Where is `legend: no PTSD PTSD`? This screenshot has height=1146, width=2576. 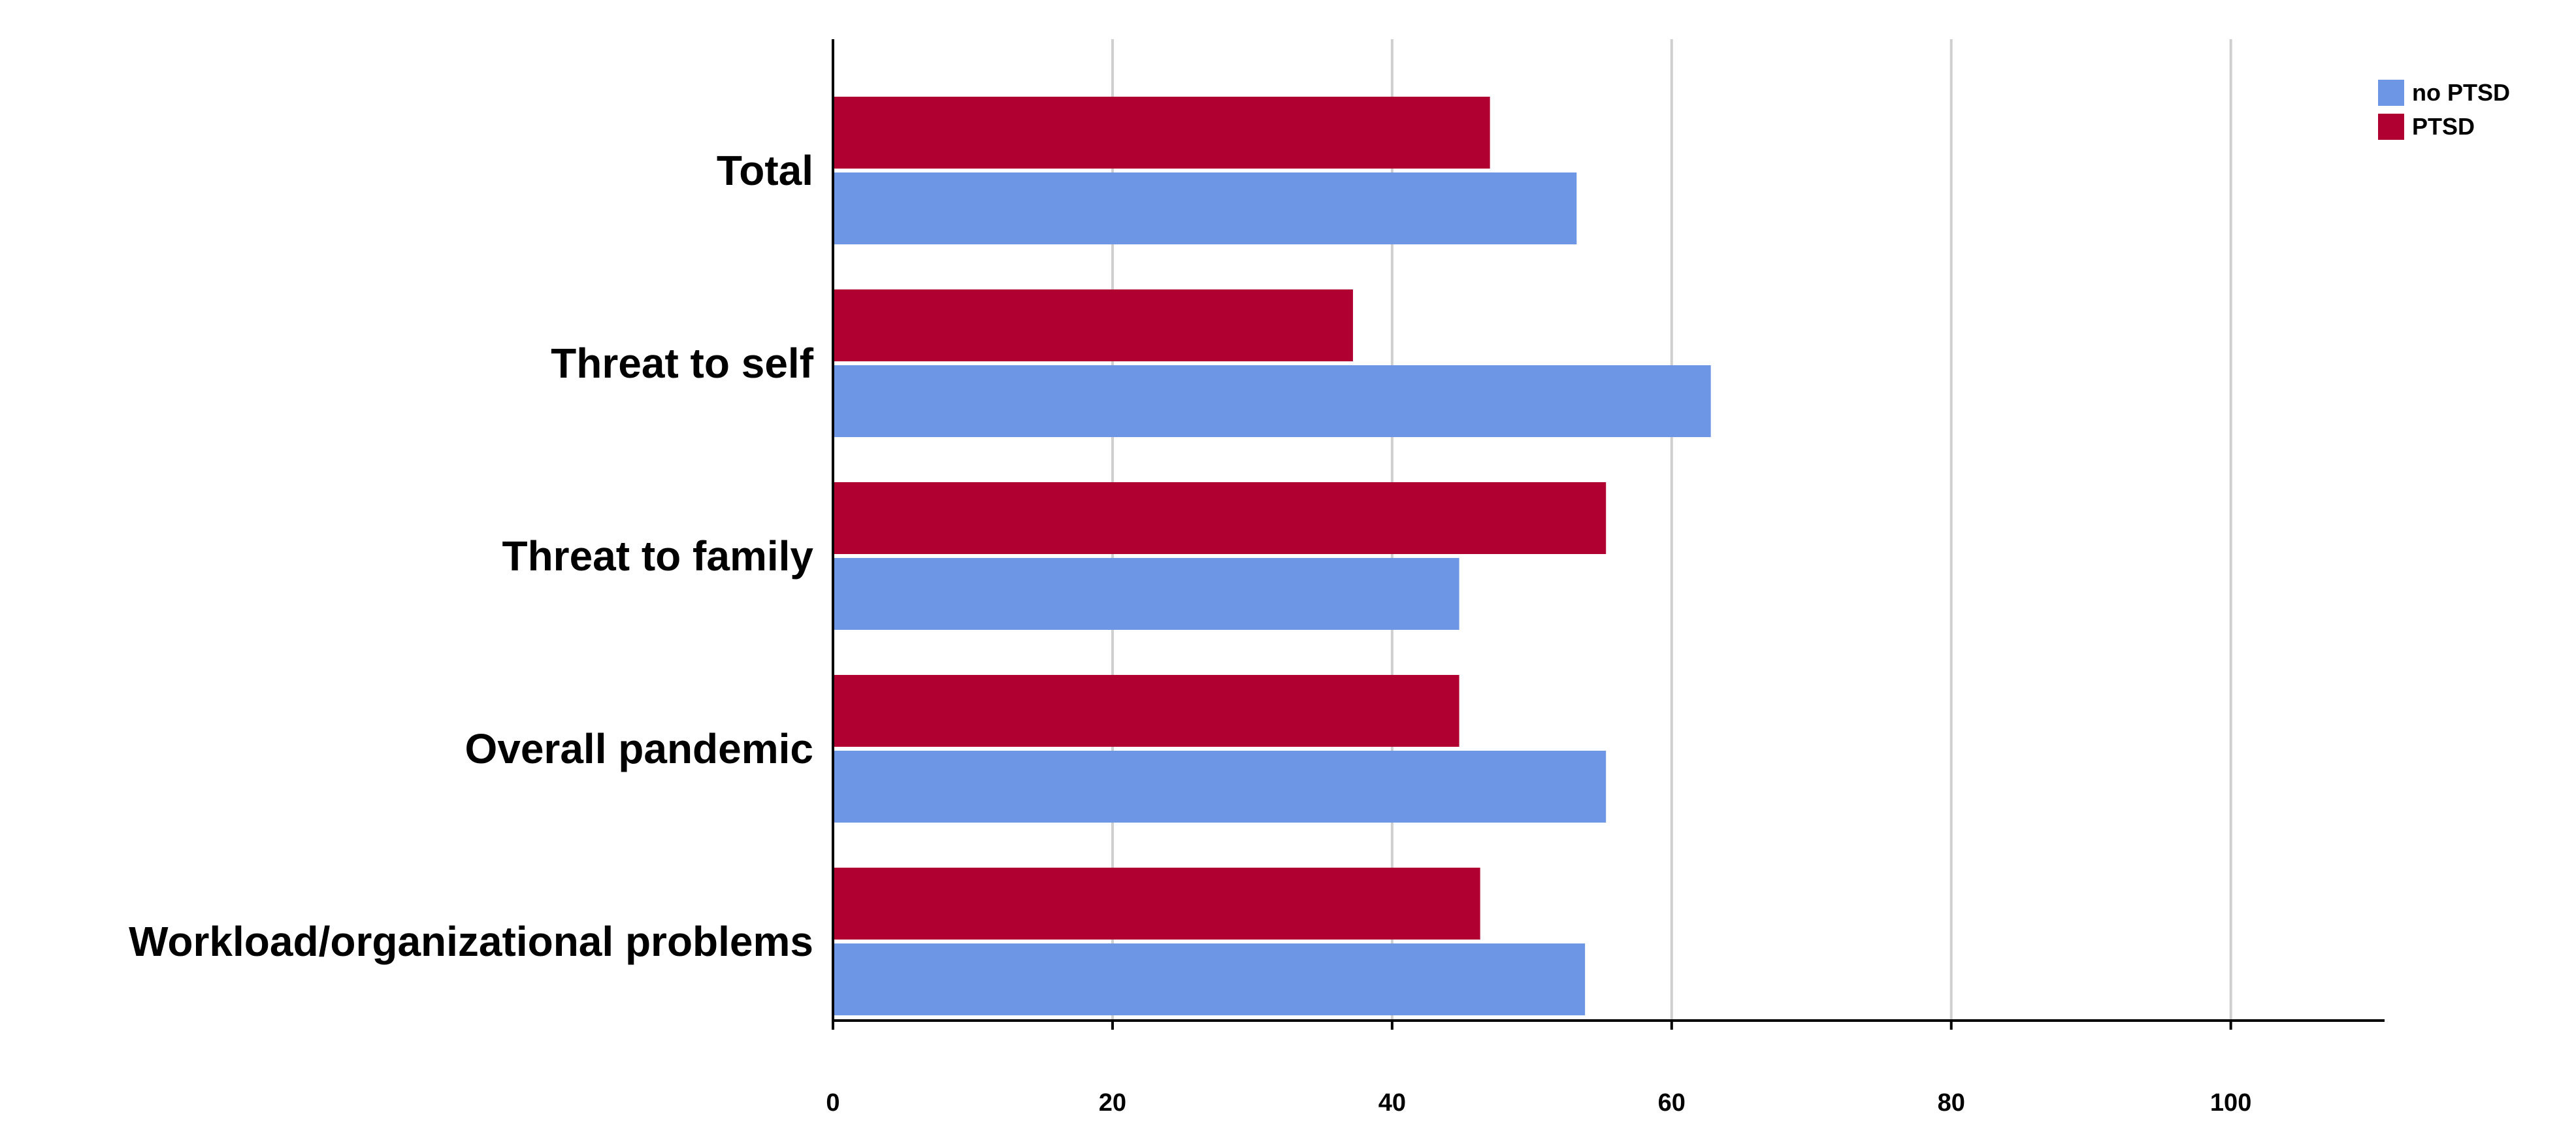 legend: no PTSD PTSD is located at coordinates (2444, 109).